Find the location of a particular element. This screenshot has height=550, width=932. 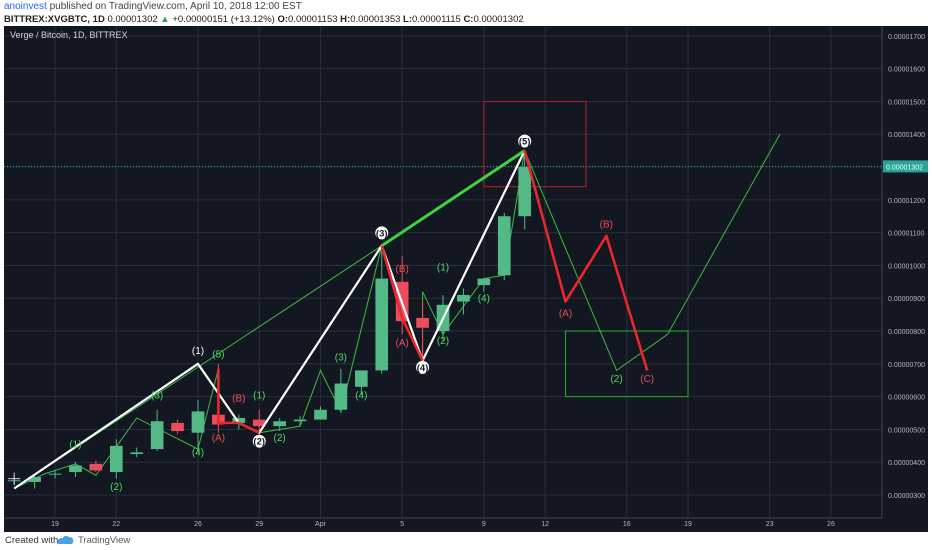

y-tick-label: 0.00000700 is located at coordinates (906, 365).